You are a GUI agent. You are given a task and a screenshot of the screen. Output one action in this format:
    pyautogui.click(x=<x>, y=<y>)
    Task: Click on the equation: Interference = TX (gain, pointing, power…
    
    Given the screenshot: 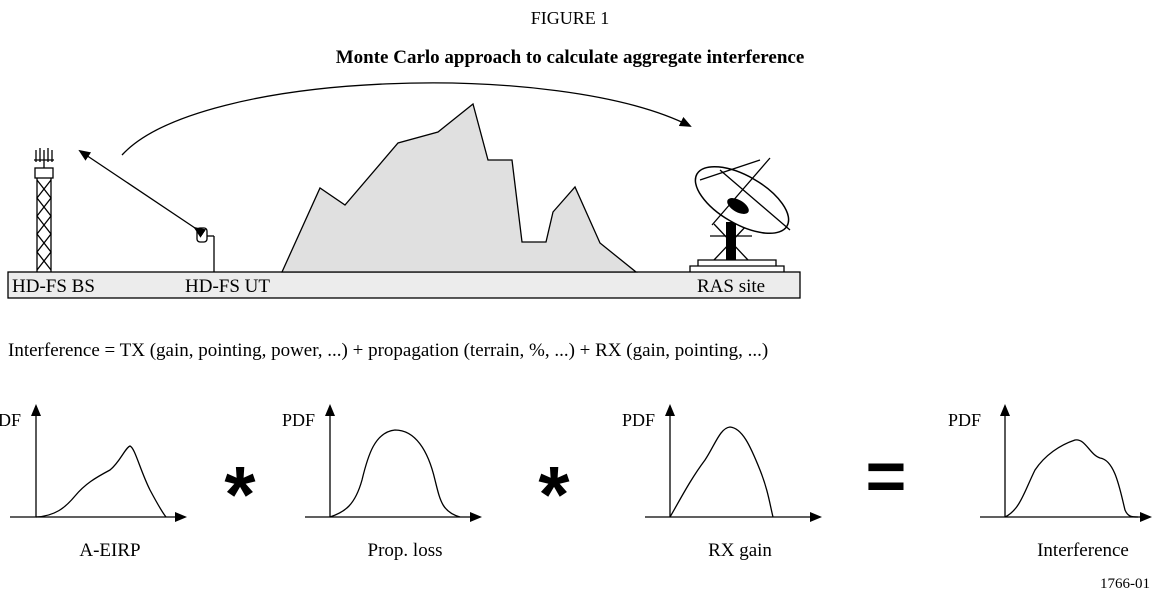 What is the action you would take?
    pyautogui.click(x=388, y=350)
    